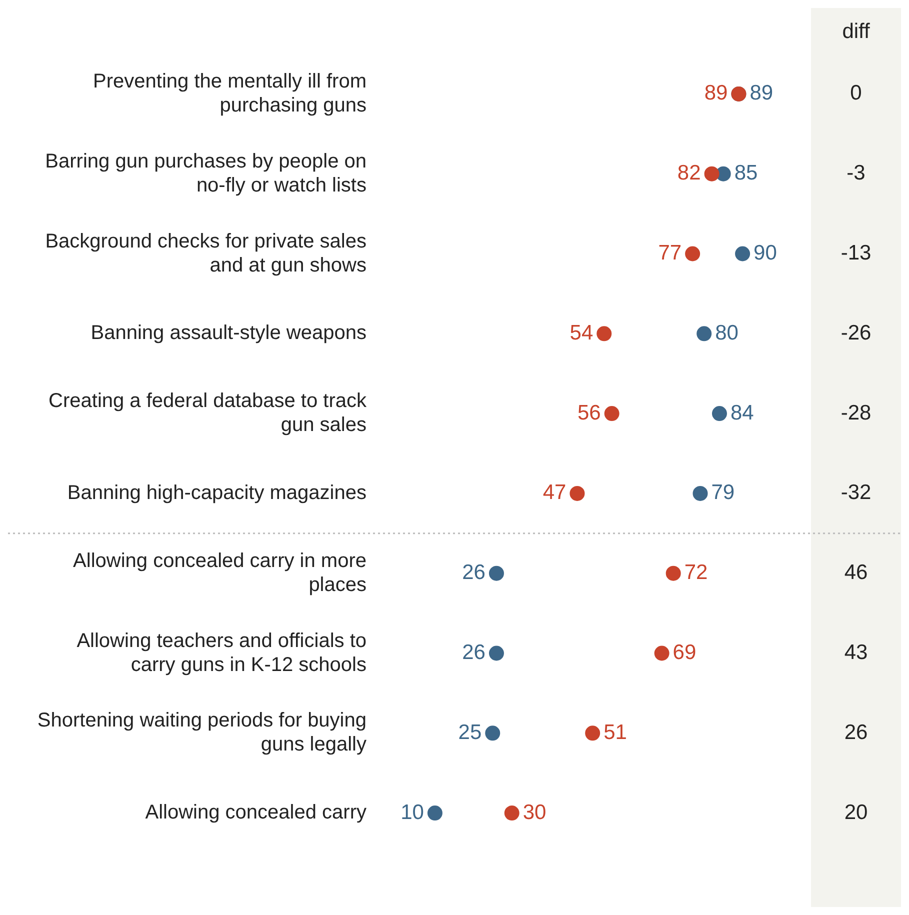 This screenshot has height=915, width=909. I want to click on data-label: 69, so click(684, 652).